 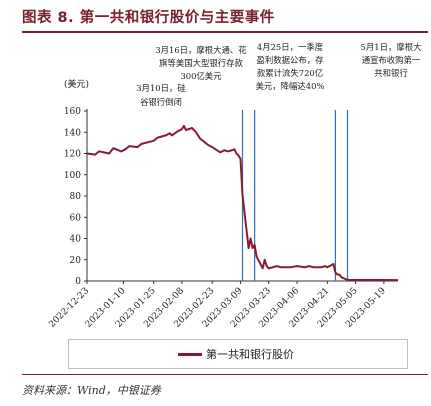 What do you see at coordinates (201, 76) in the screenshot?
I see `annotation-line: 300亿美元` at bounding box center [201, 76].